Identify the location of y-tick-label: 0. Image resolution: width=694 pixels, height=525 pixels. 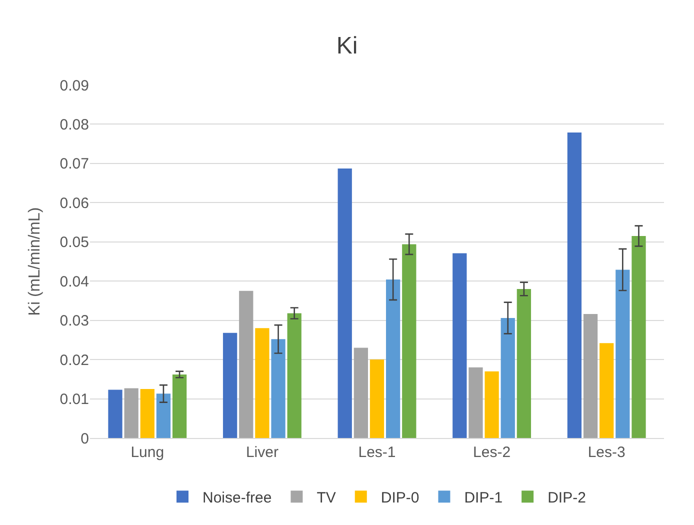
(84, 439).